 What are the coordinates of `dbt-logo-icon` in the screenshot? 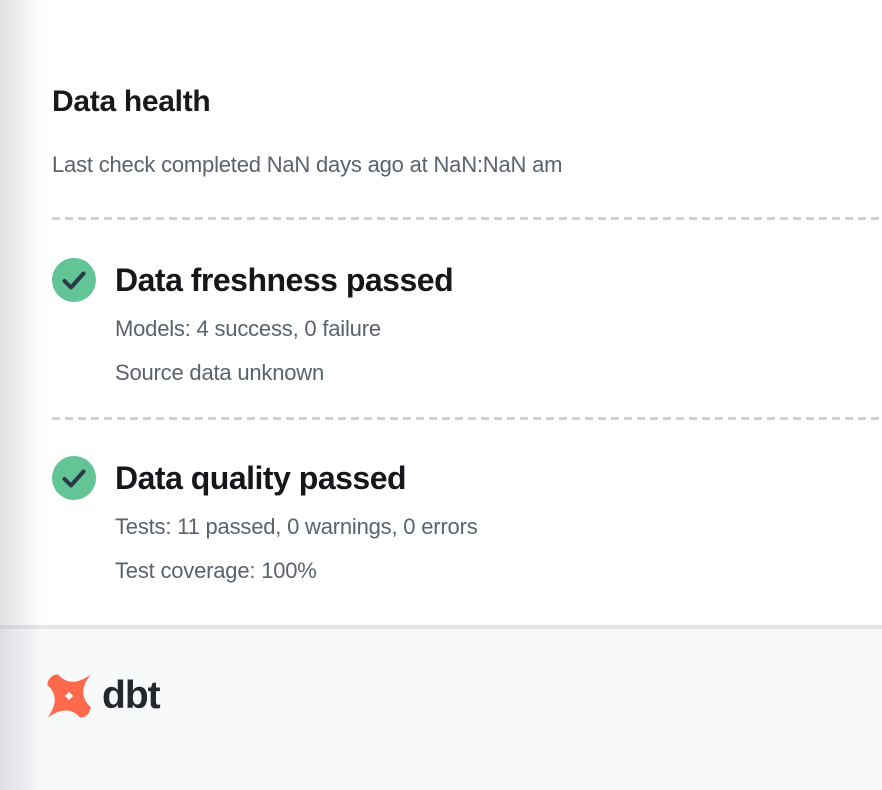 It's located at (69, 696).